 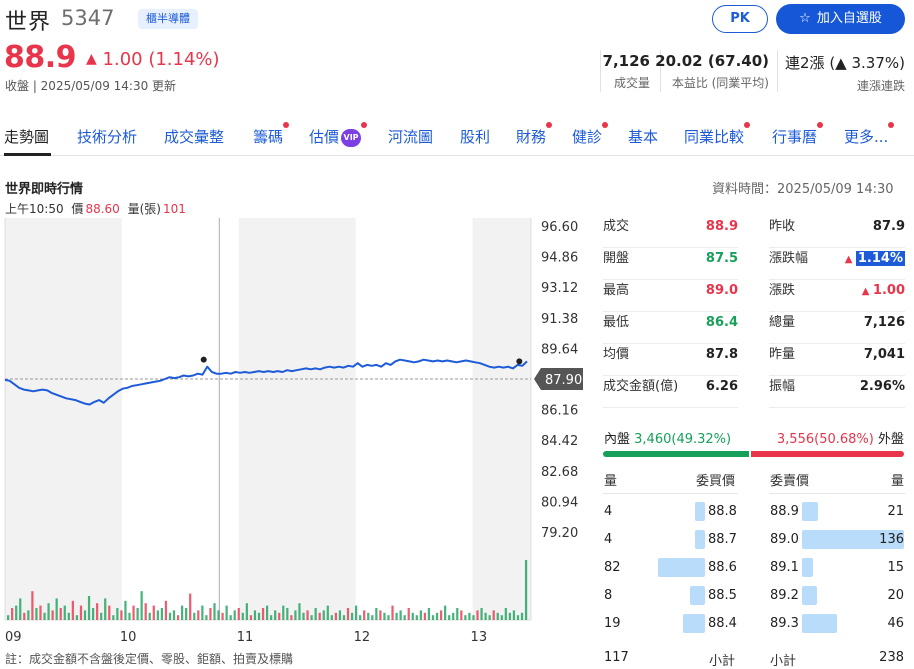 What do you see at coordinates (559, 472) in the screenshot?
I see `y-tick-label: 82.68` at bounding box center [559, 472].